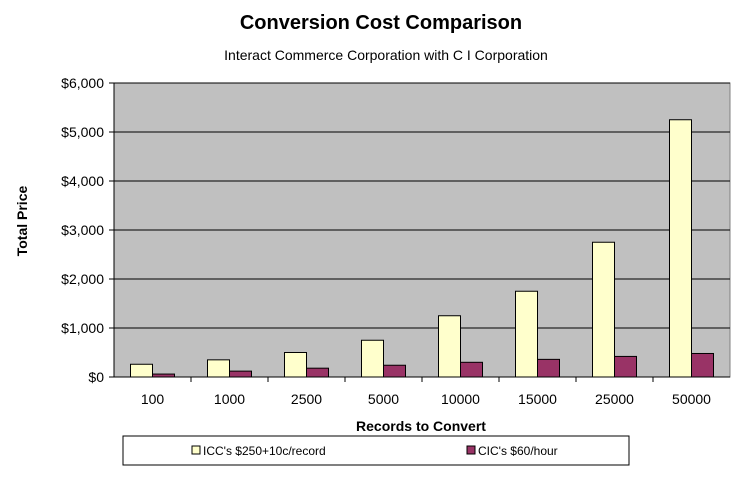  I want to click on legend-box, so click(376, 450).